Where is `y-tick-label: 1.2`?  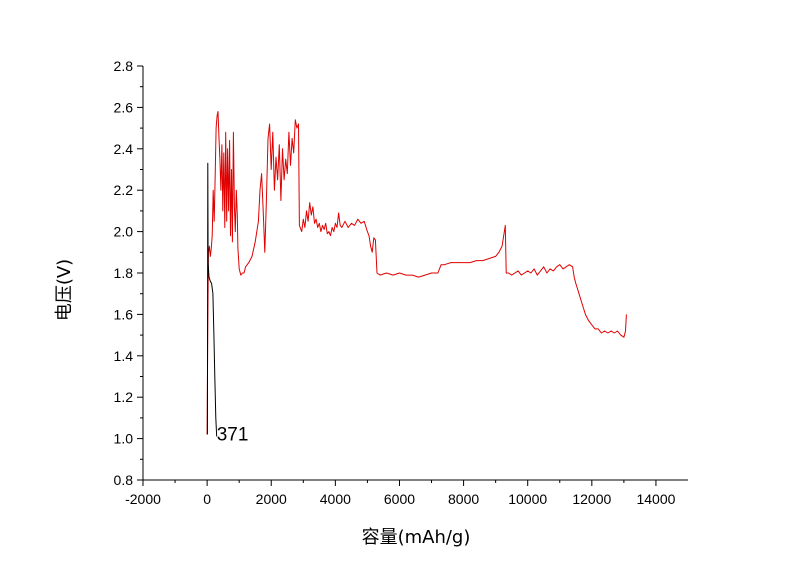 y-tick-label: 1.2 is located at coordinates (124, 397).